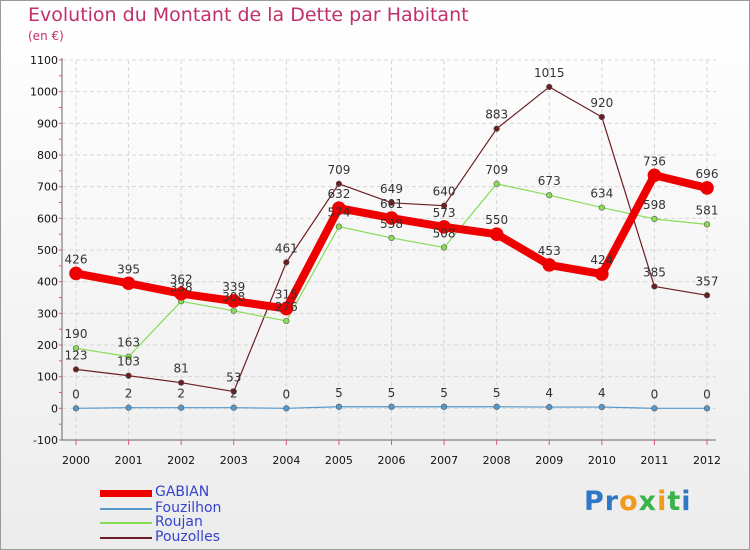 The height and width of the screenshot is (550, 750). Describe the element at coordinates (47, 250) in the screenshot. I see `y-tick-label: 500` at that location.